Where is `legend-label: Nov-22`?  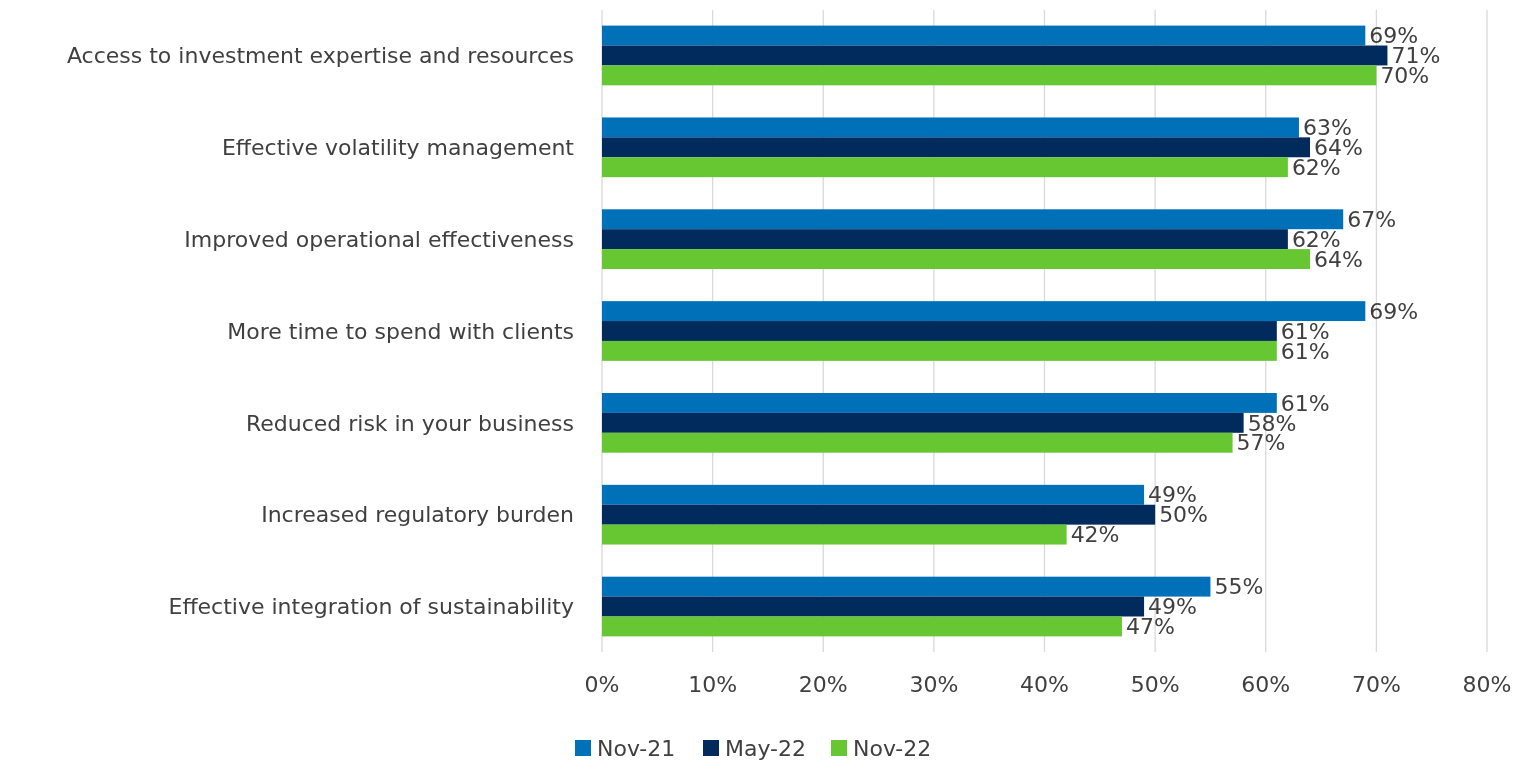 legend-label: Nov-22 is located at coordinates (892, 748).